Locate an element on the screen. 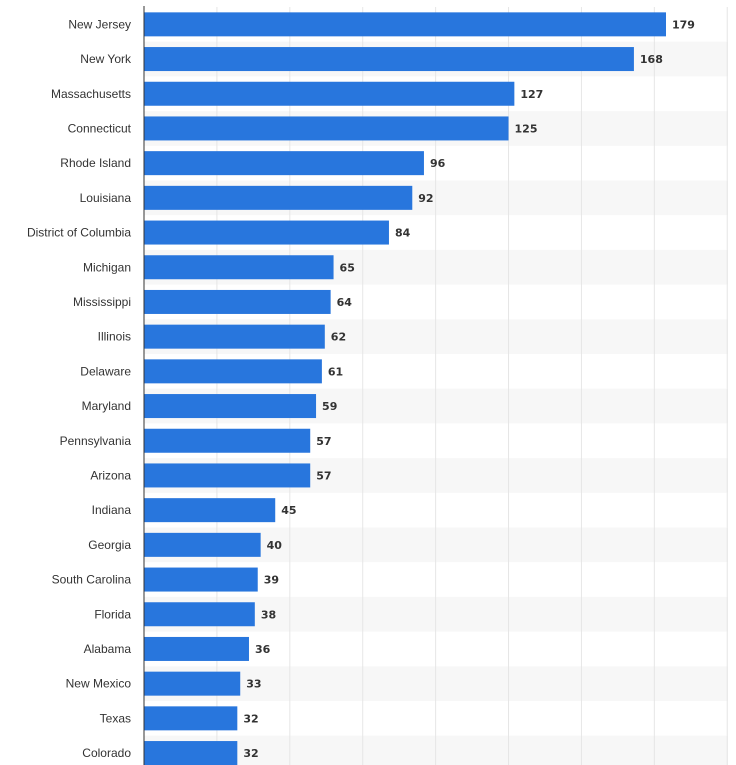 This screenshot has height=765, width=736. category-label: Louisiana is located at coordinates (106, 198).